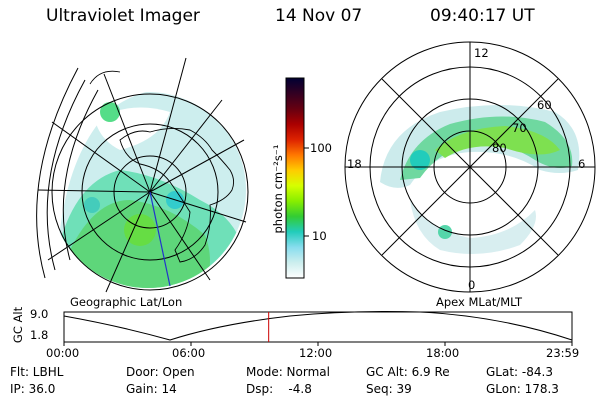  I want to click on date-text: 14 Nov 07, so click(319, 16).